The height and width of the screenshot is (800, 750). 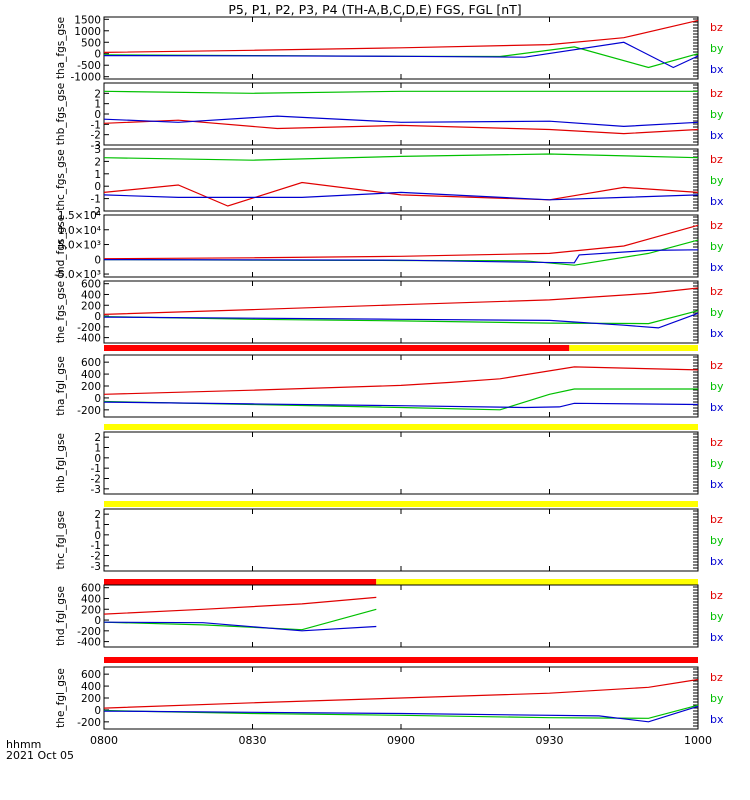 What do you see at coordinates (79, 216) in the screenshot?
I see `y-tick-label: 1.5×10⁴` at bounding box center [79, 216].